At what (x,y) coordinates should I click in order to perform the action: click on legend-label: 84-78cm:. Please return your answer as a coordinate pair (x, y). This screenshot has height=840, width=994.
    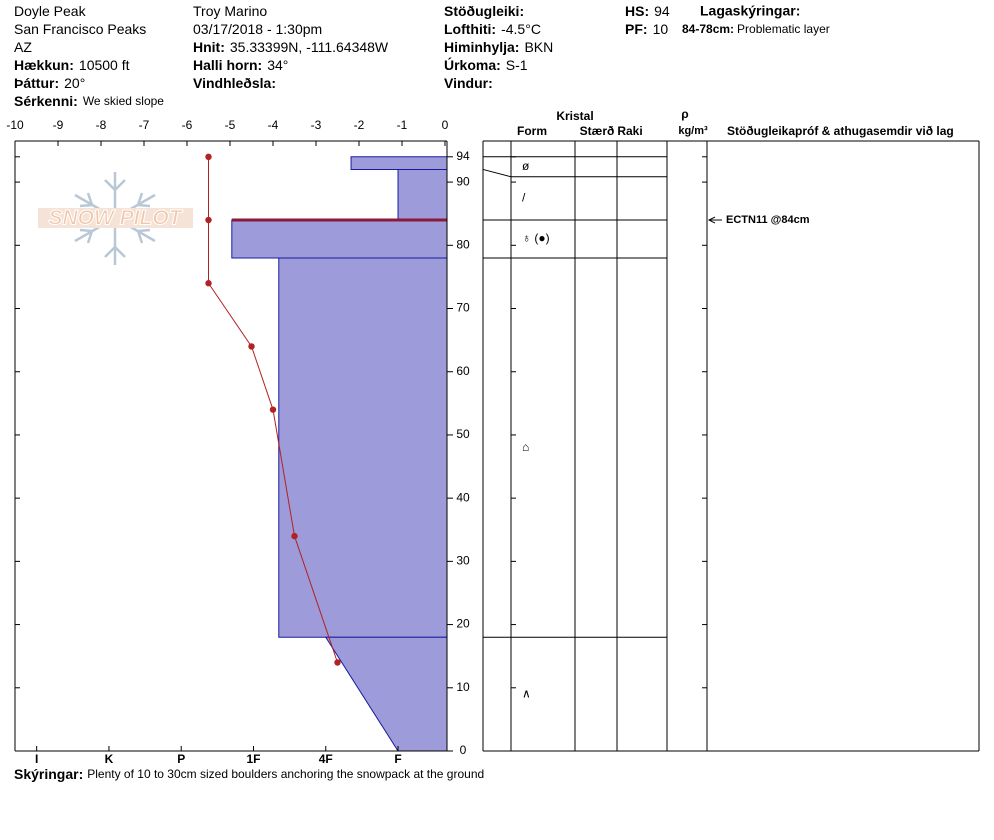
    Looking at the image, I should click on (708, 29).